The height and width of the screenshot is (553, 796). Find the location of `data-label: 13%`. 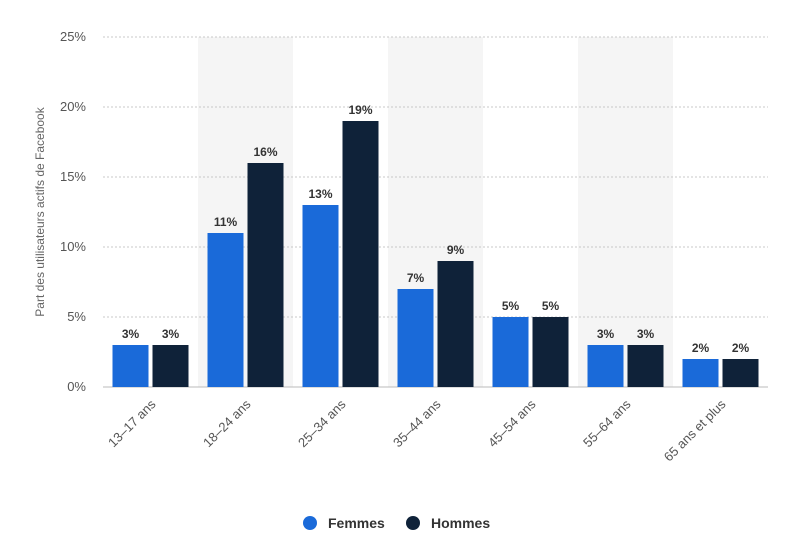

data-label: 13% is located at coordinates (320, 194).